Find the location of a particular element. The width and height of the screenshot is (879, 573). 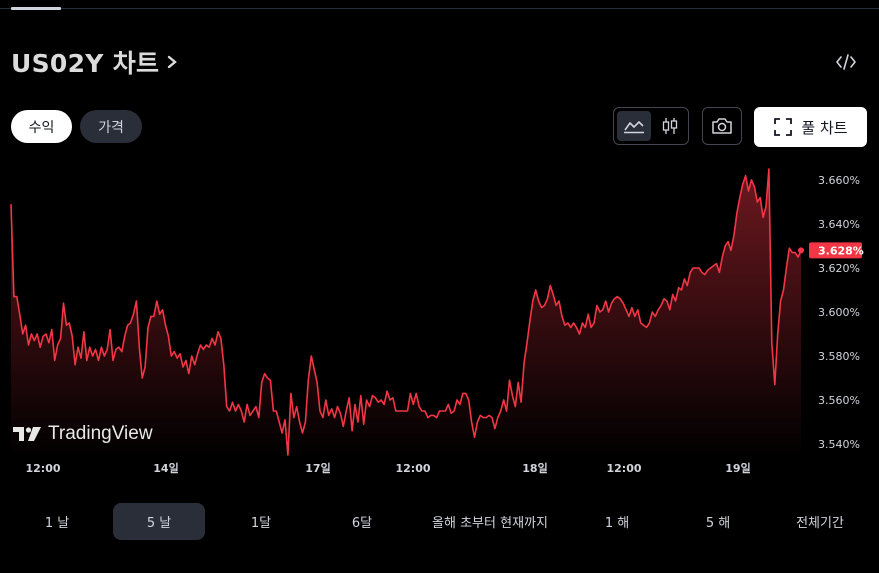

current-value-tag is located at coordinates (835, 250).